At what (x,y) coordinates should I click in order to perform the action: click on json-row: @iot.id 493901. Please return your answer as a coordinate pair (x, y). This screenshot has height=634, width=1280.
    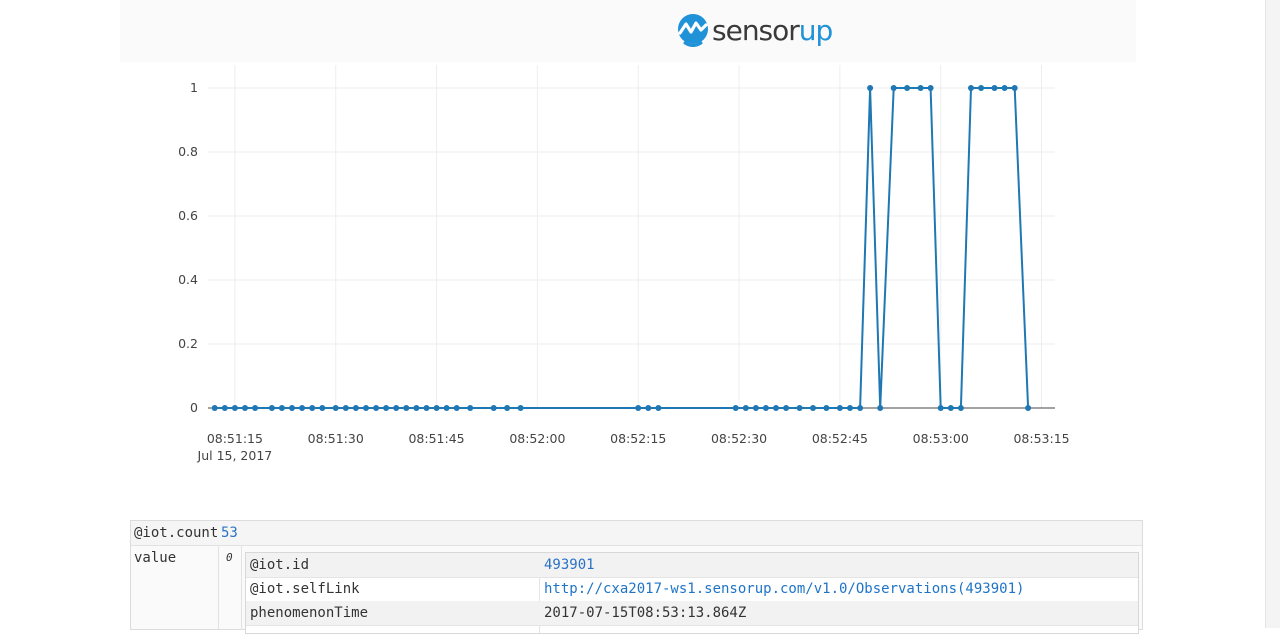
    Looking at the image, I should click on (692, 565).